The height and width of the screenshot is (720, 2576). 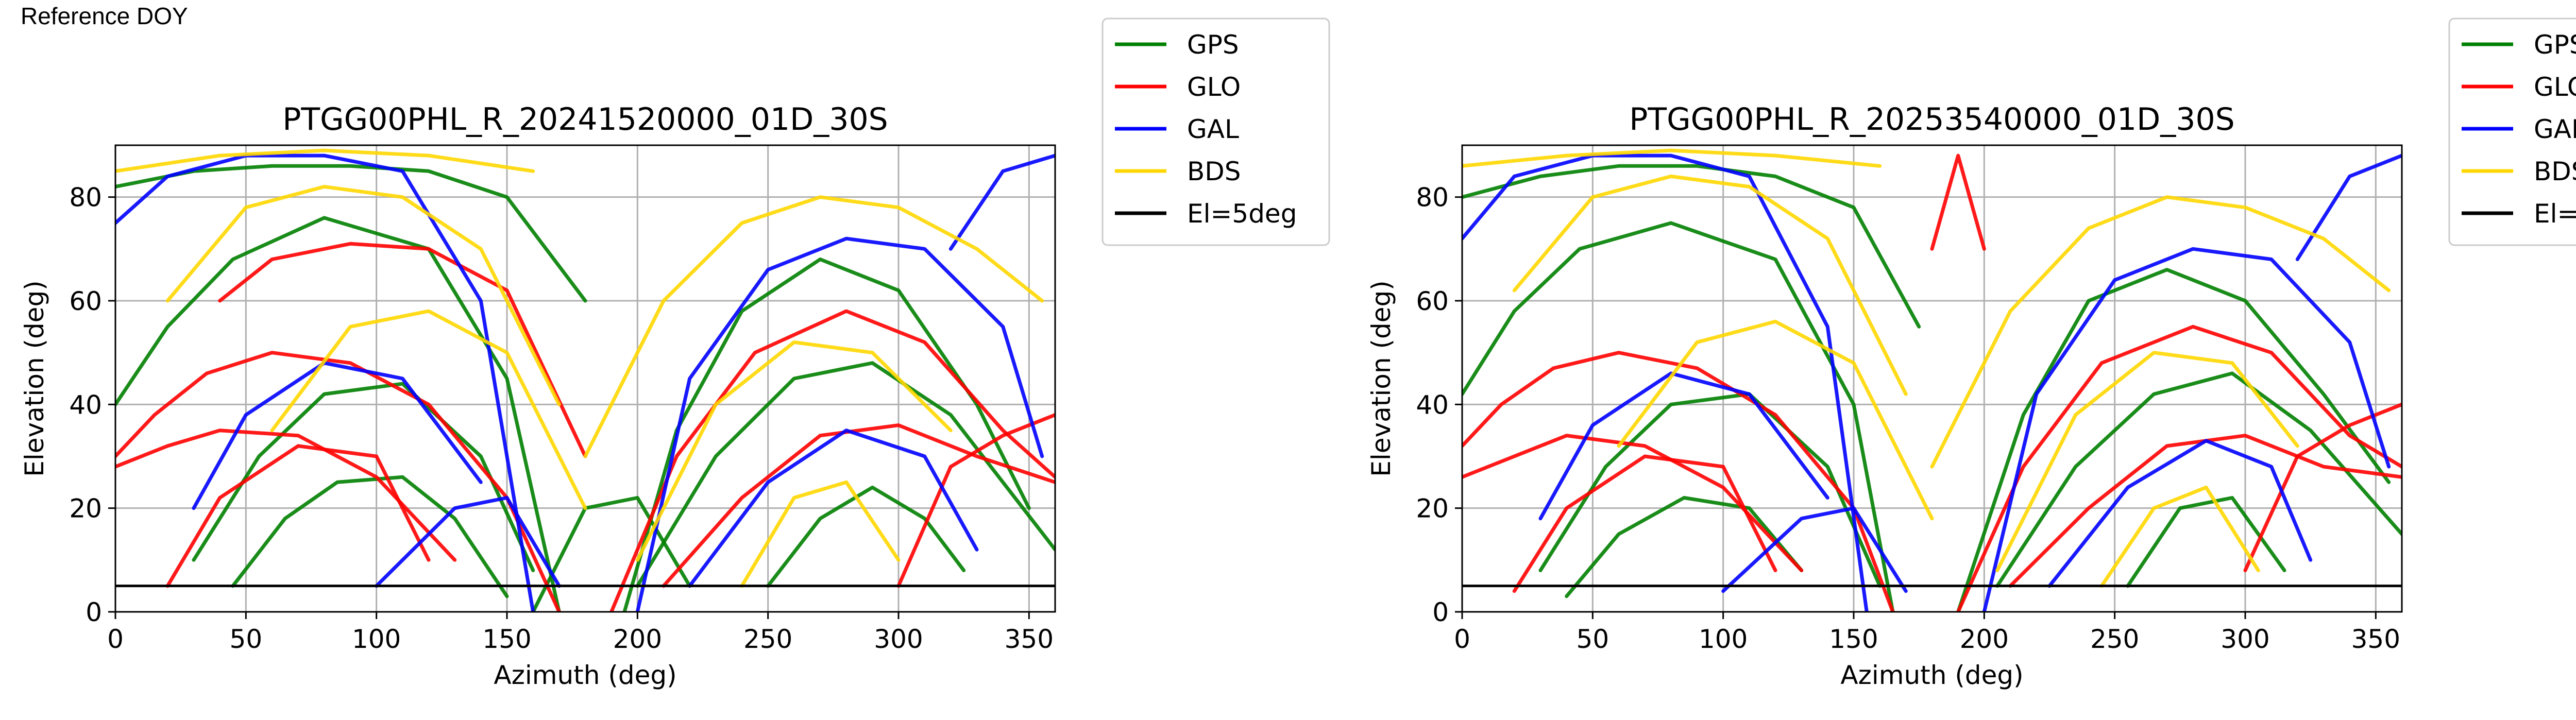 What do you see at coordinates (585, 119) in the screenshot?
I see `chart-title: PTGG00PHL_R_20241520000_01D_30S` at bounding box center [585, 119].